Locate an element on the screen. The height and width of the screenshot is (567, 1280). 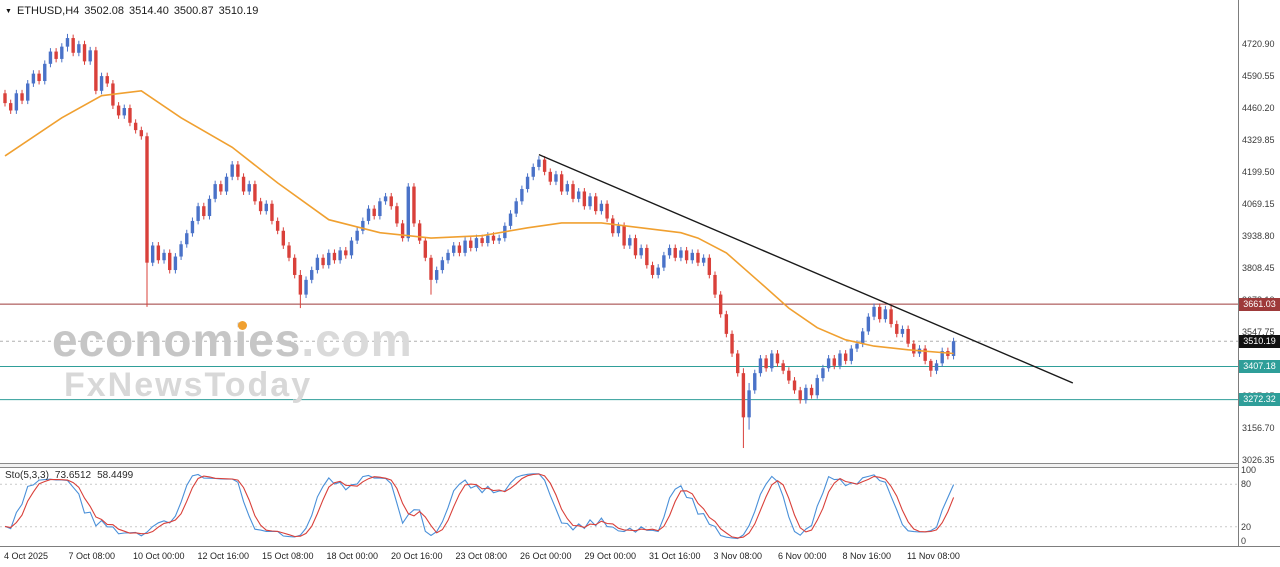
stochastic-signal-line is located at coordinates (479, 506).